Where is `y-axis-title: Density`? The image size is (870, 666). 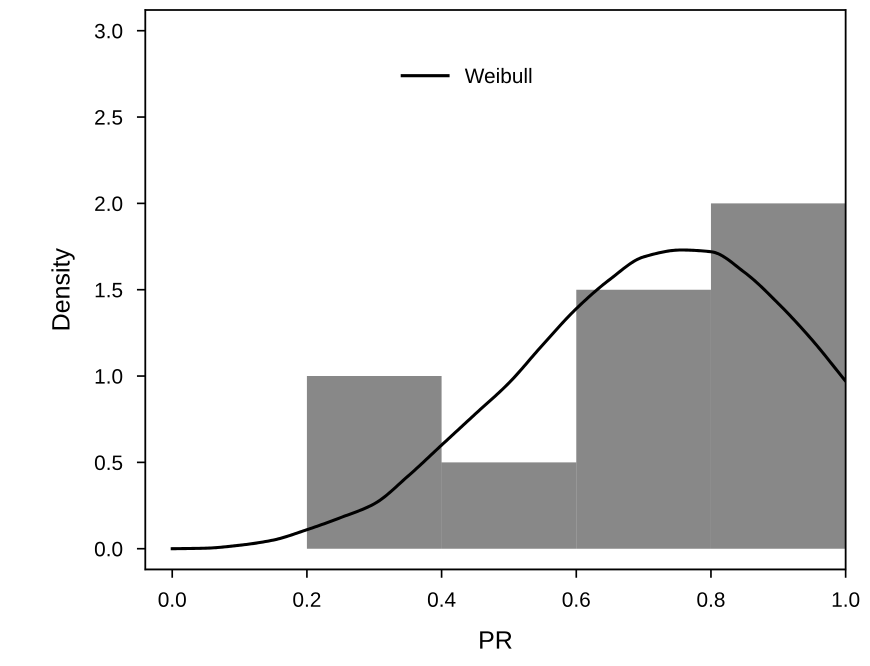
y-axis-title: Density is located at coordinates (63, 289).